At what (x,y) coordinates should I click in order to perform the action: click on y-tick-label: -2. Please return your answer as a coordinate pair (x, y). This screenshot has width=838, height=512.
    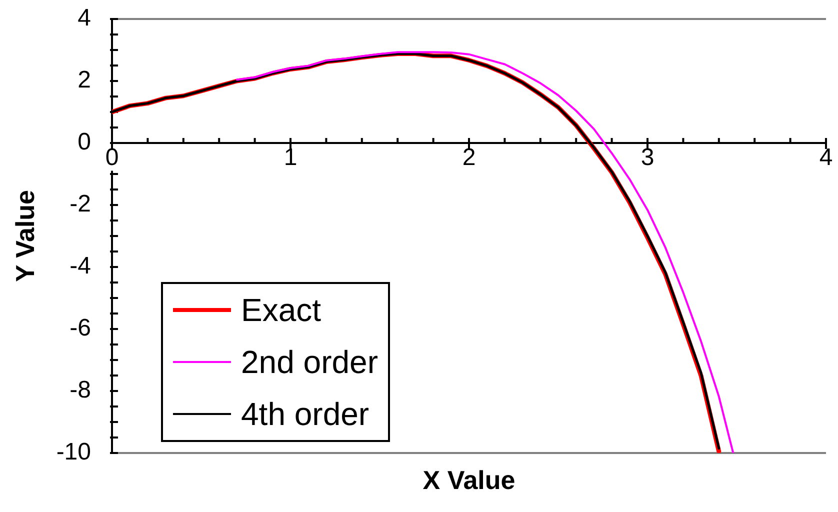
    Looking at the image, I should click on (80, 204).